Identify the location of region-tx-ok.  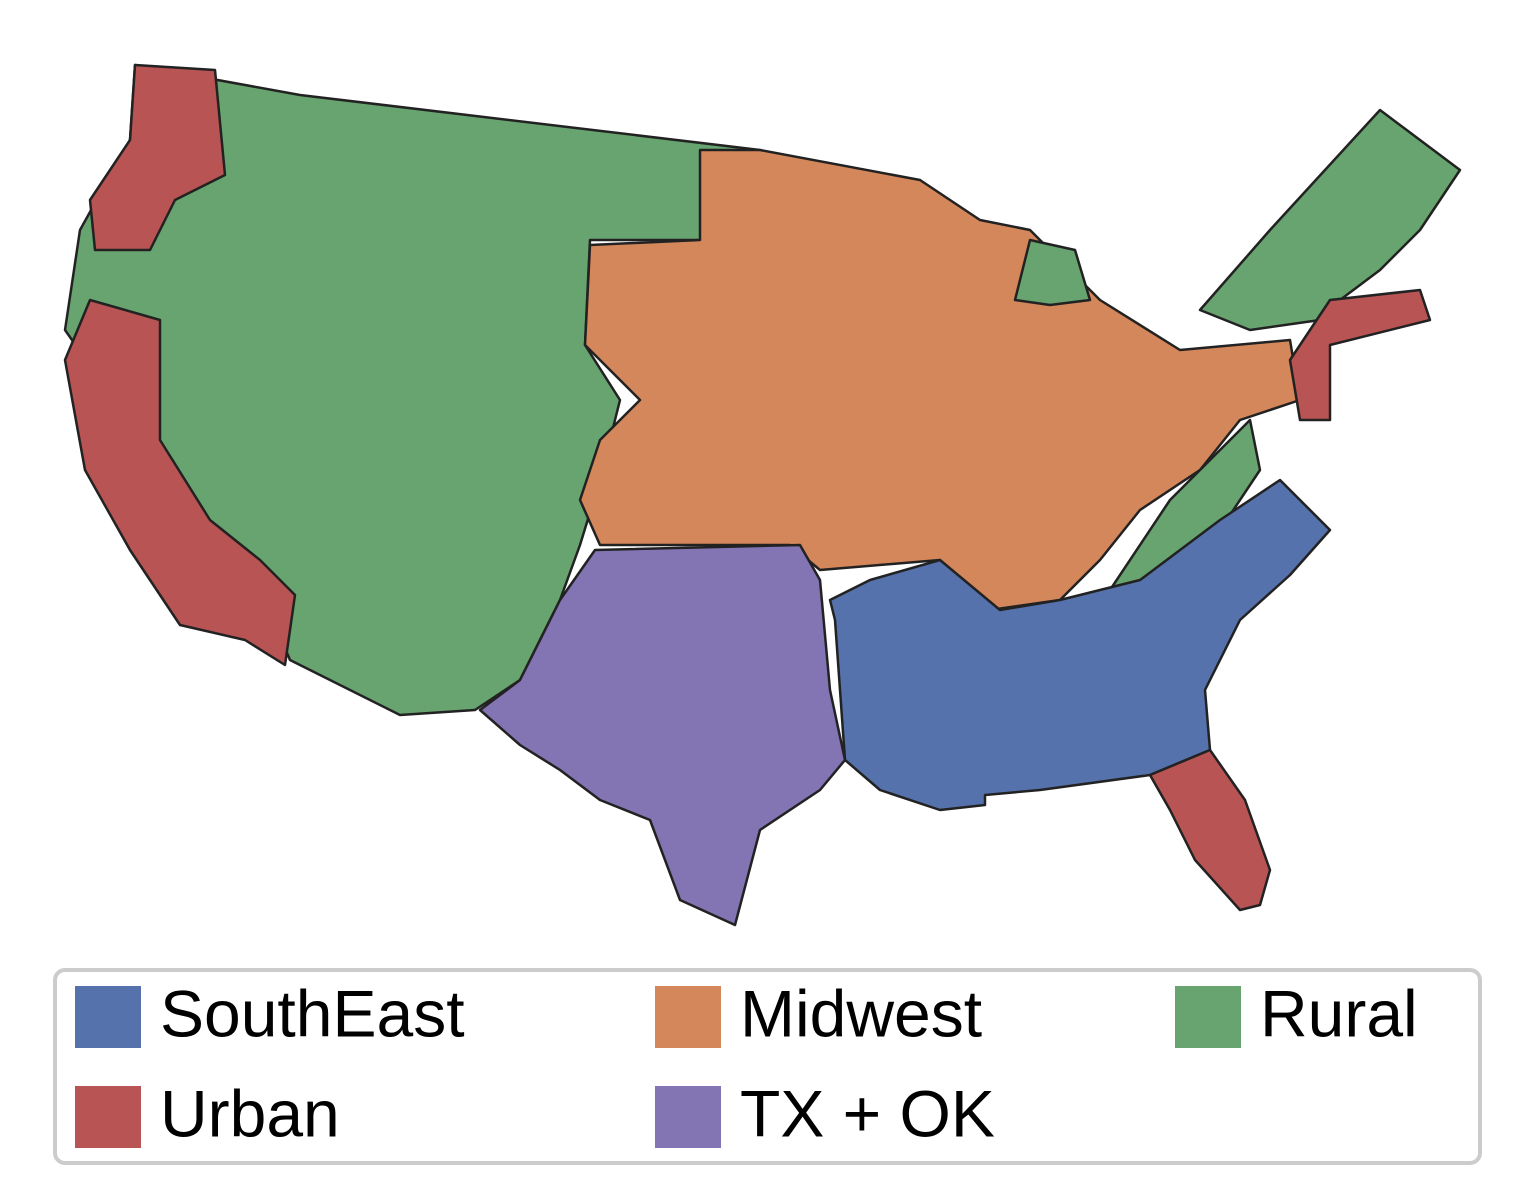
(662, 735).